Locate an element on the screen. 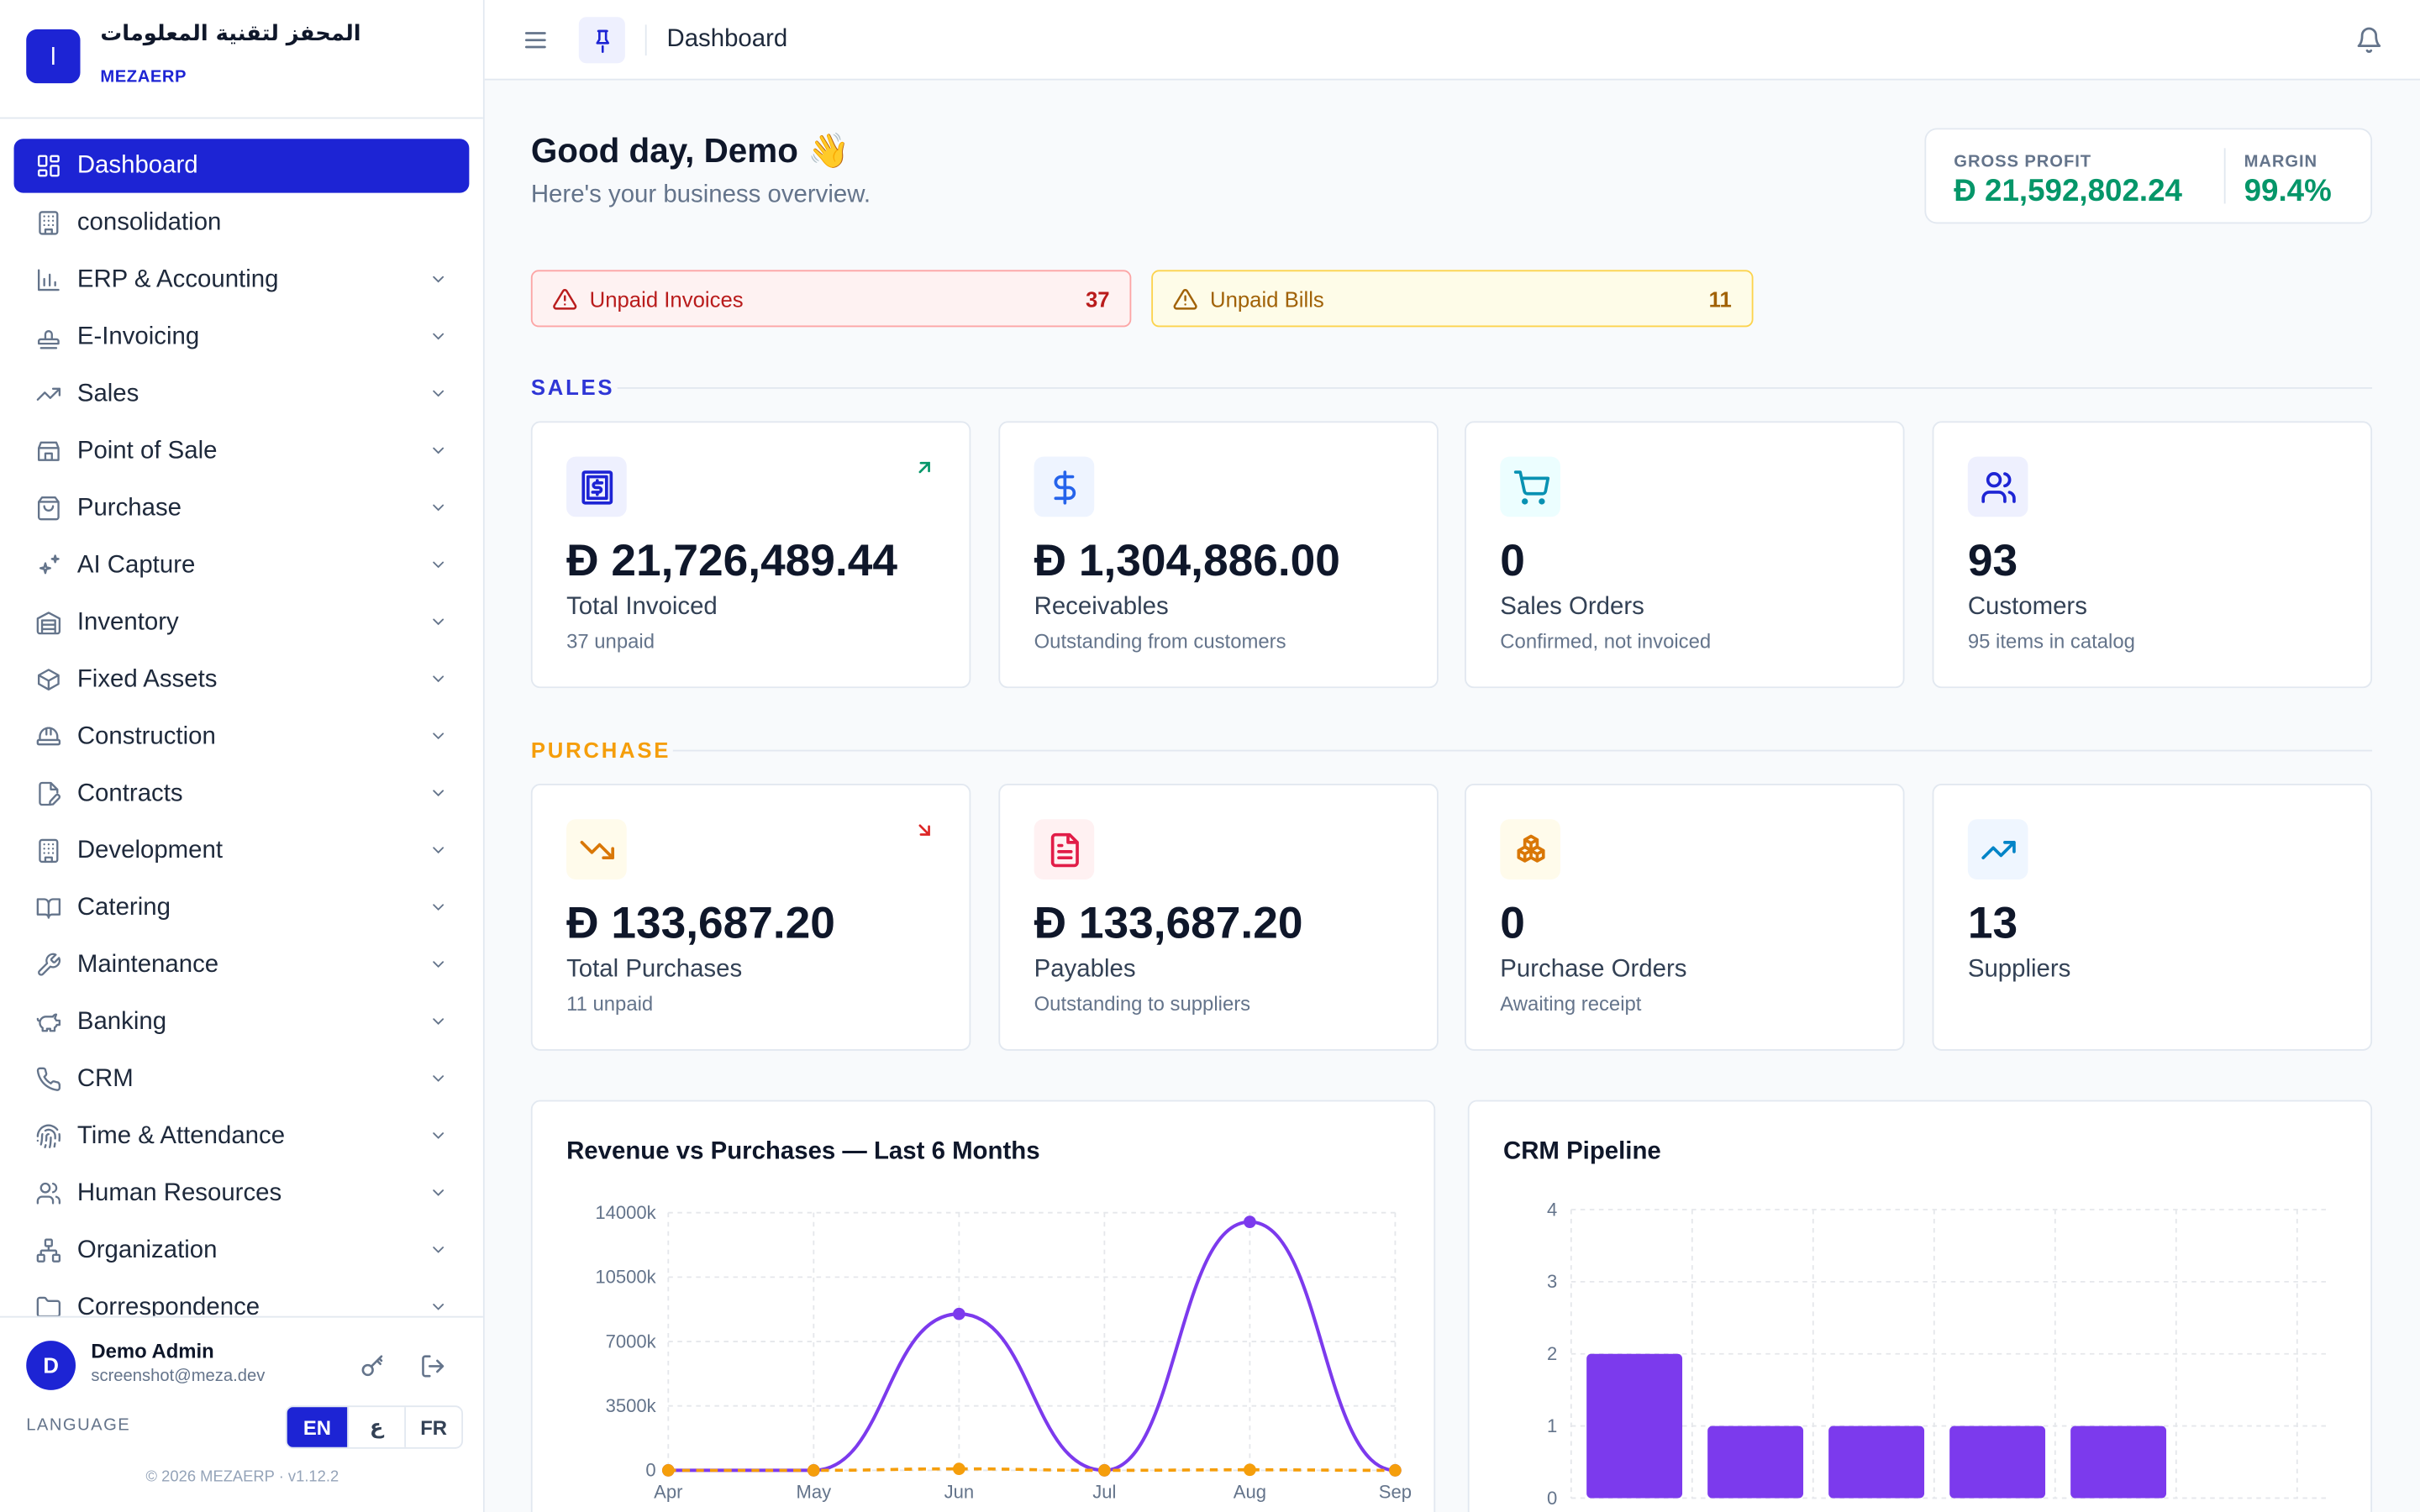 Image resolution: width=2420 pixels, height=1512 pixels. y-tick-label: 10500k is located at coordinates (626, 1277).